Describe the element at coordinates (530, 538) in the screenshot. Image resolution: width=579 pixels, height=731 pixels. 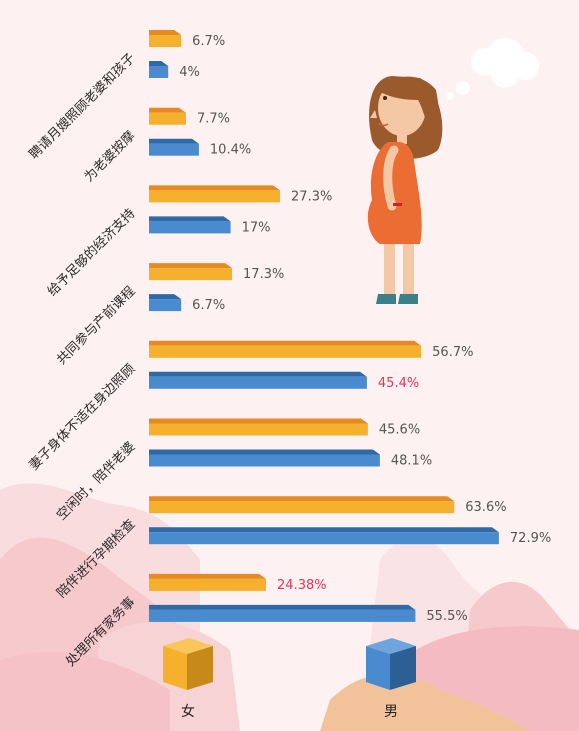
I see `value-label: 72.9%` at that location.